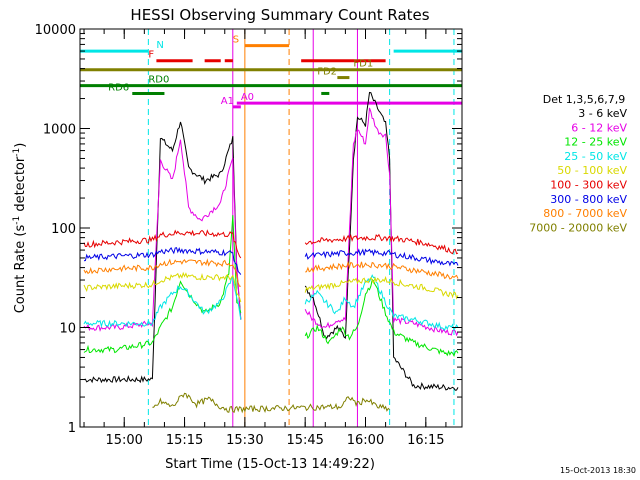 The image size is (640, 480). I want to click on x-axis-label: Start Time (15-Oct-13 14:49:22), so click(270, 464).